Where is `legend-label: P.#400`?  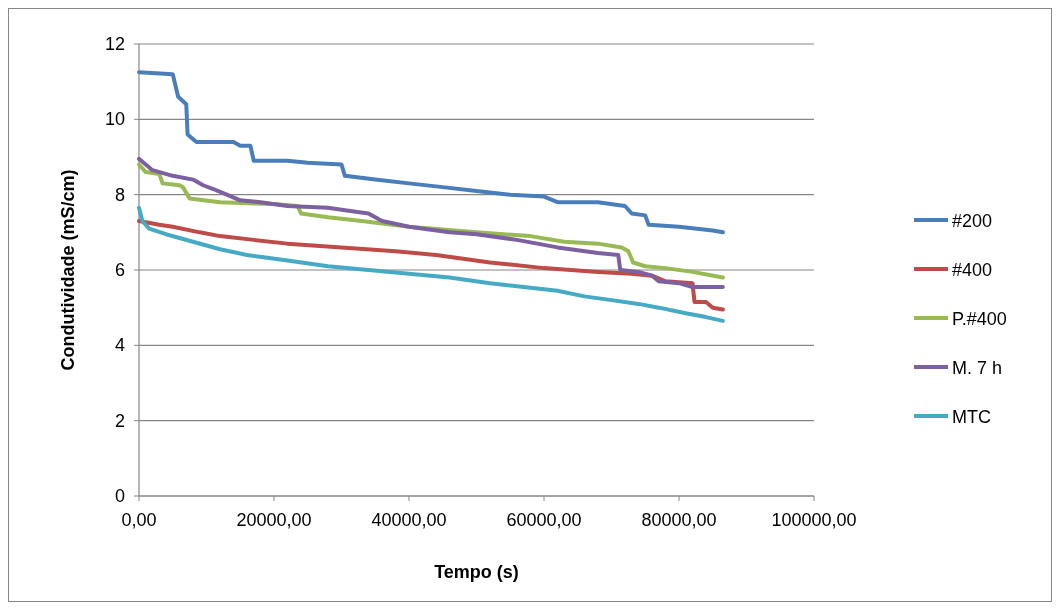 legend-label: P.#400 is located at coordinates (979, 319).